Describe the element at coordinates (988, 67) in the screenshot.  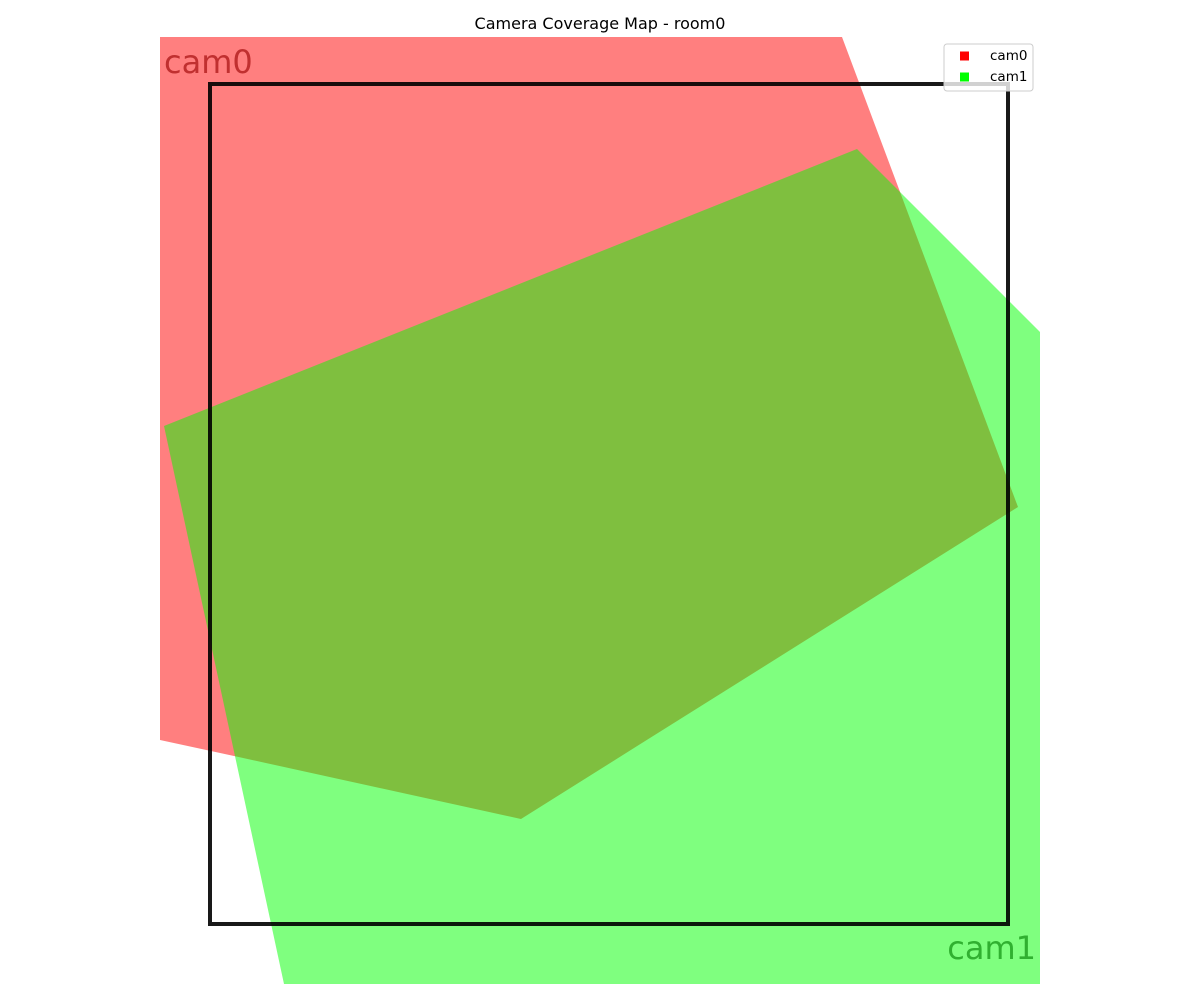
I see `legend: cam0 cam1` at that location.